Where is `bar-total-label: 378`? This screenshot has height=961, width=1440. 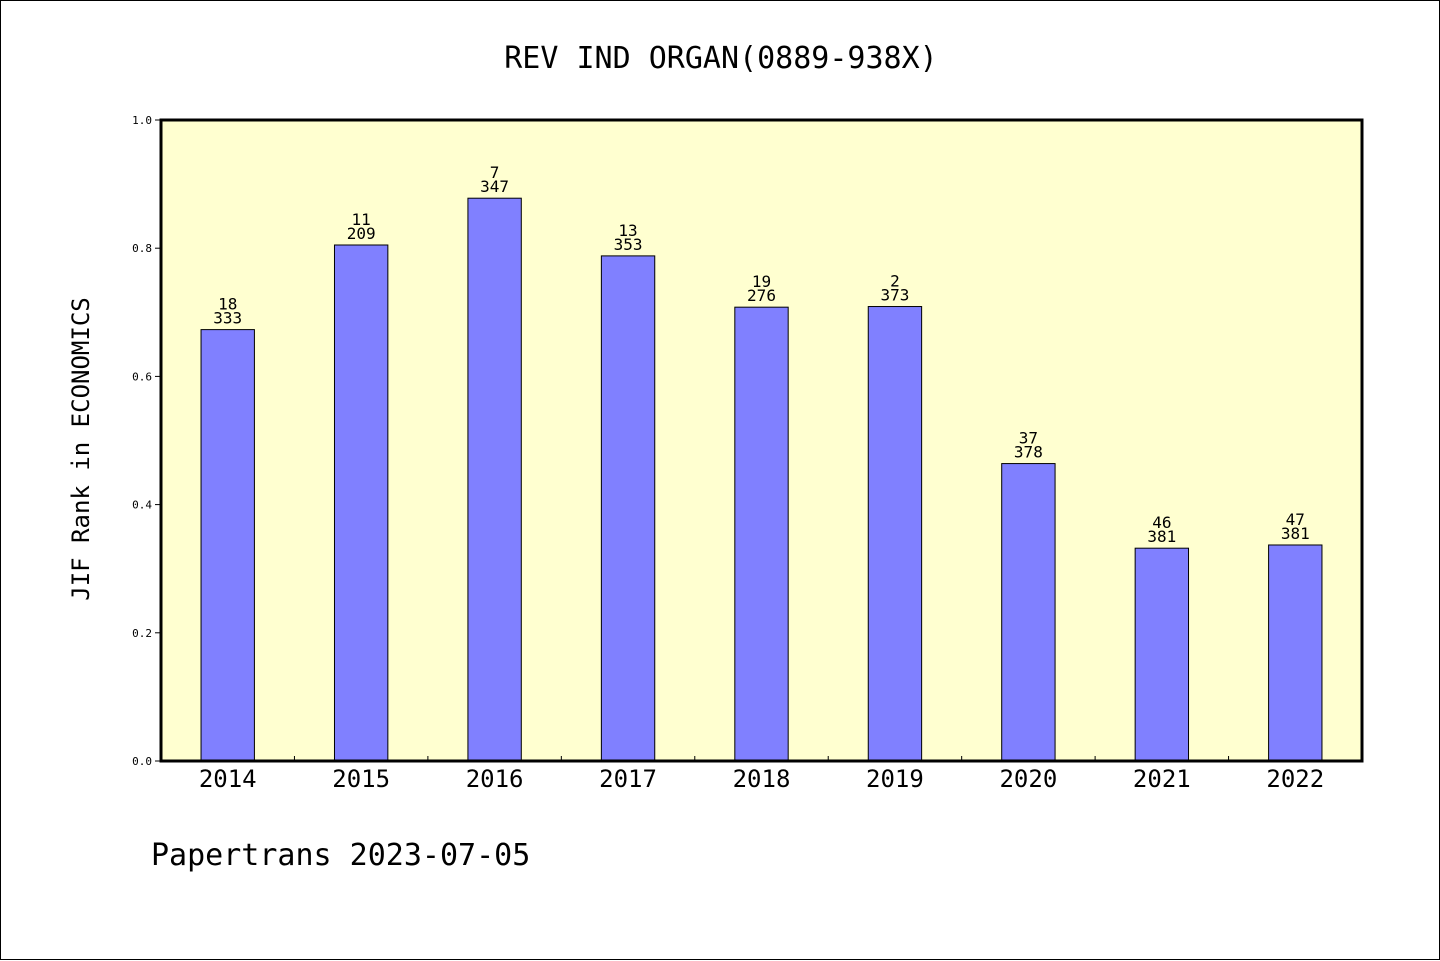
bar-total-label: 378 is located at coordinates (1028, 452).